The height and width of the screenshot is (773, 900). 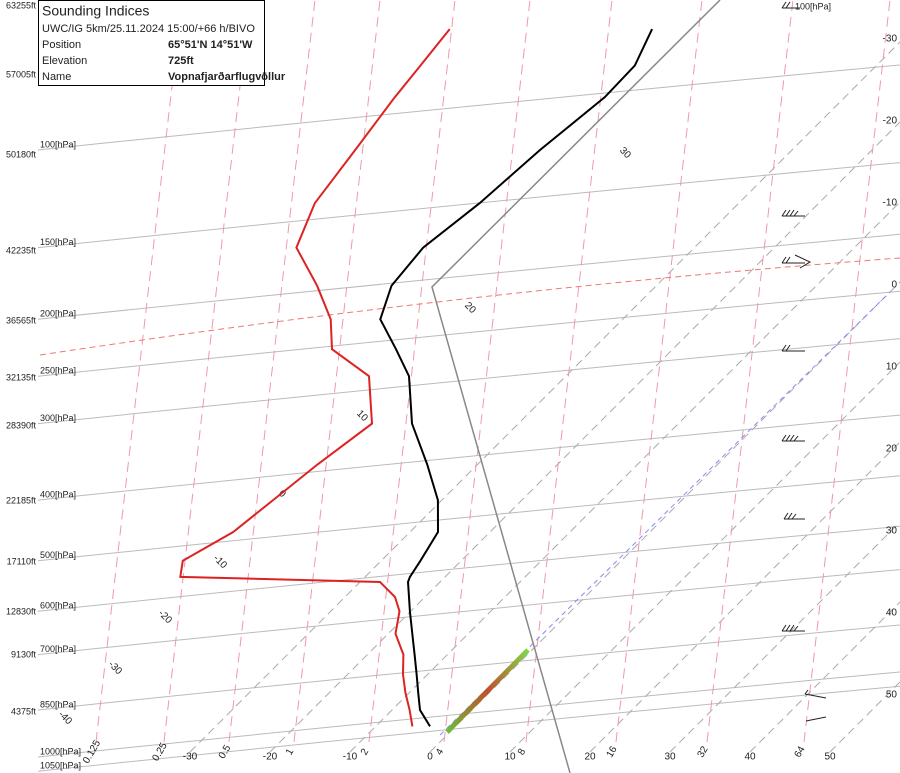 I want to click on mixing-ratio-label: 0.5, so click(x=225, y=752).